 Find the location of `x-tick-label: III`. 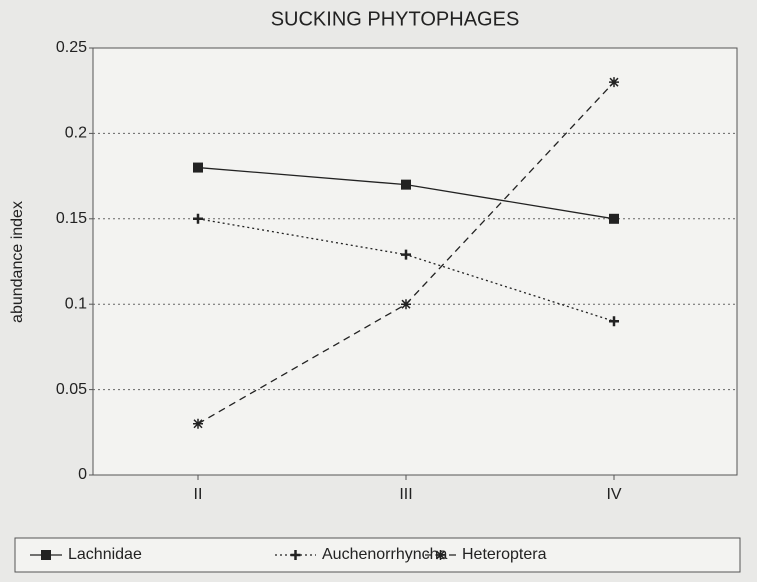

x-tick-label: III is located at coordinates (405, 494).